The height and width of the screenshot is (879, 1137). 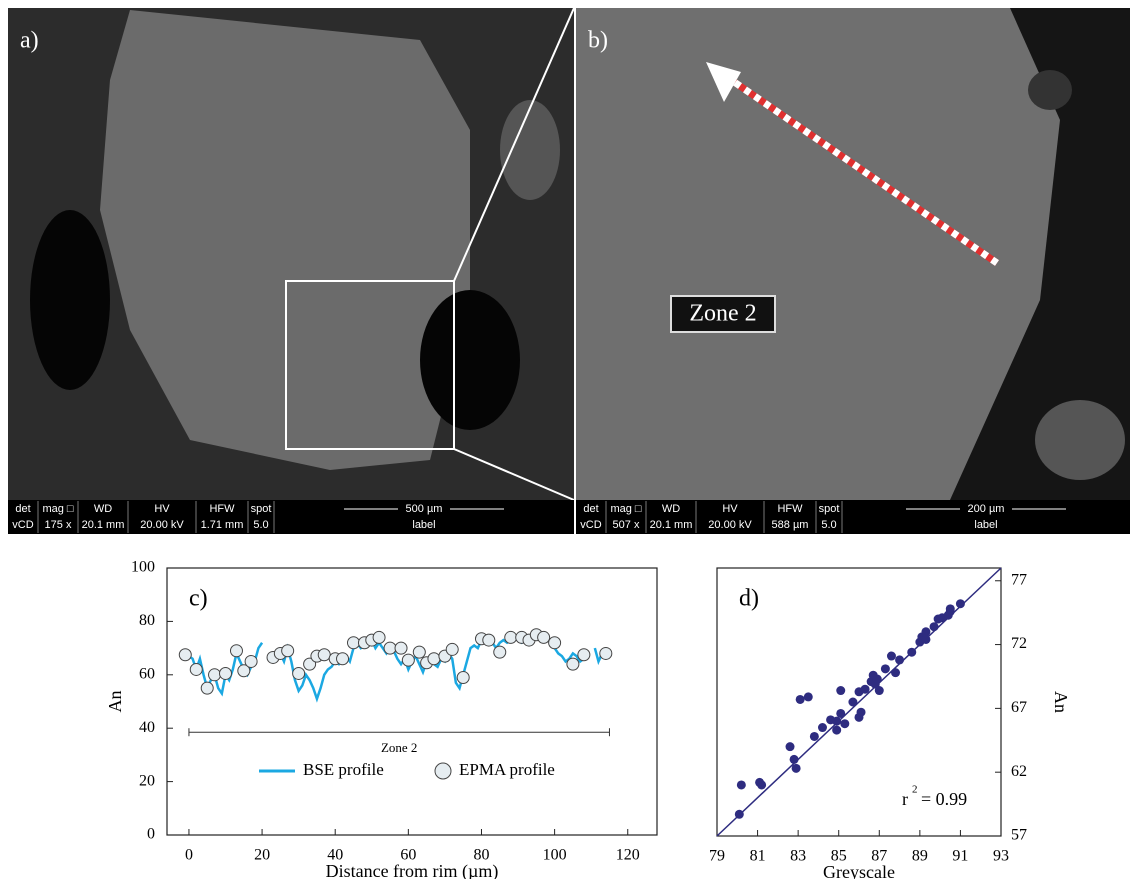 I want to click on y-axis-label: An, so click(x=115, y=702).